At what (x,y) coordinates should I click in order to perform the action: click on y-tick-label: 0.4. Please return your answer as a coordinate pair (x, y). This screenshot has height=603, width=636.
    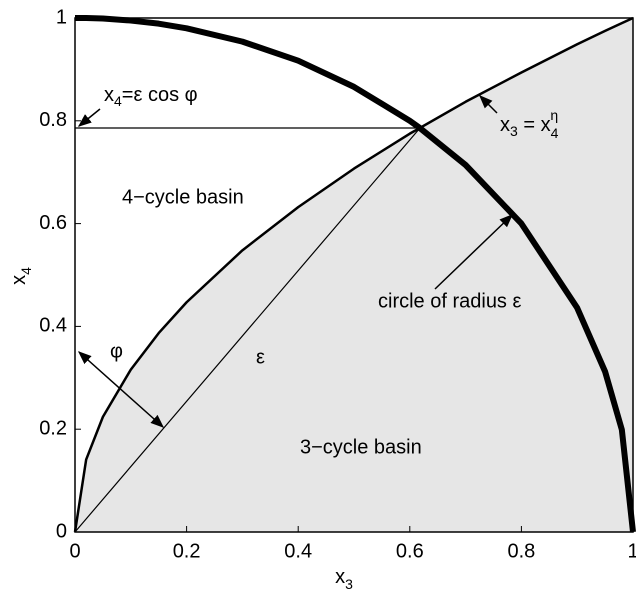
    Looking at the image, I should click on (53, 326).